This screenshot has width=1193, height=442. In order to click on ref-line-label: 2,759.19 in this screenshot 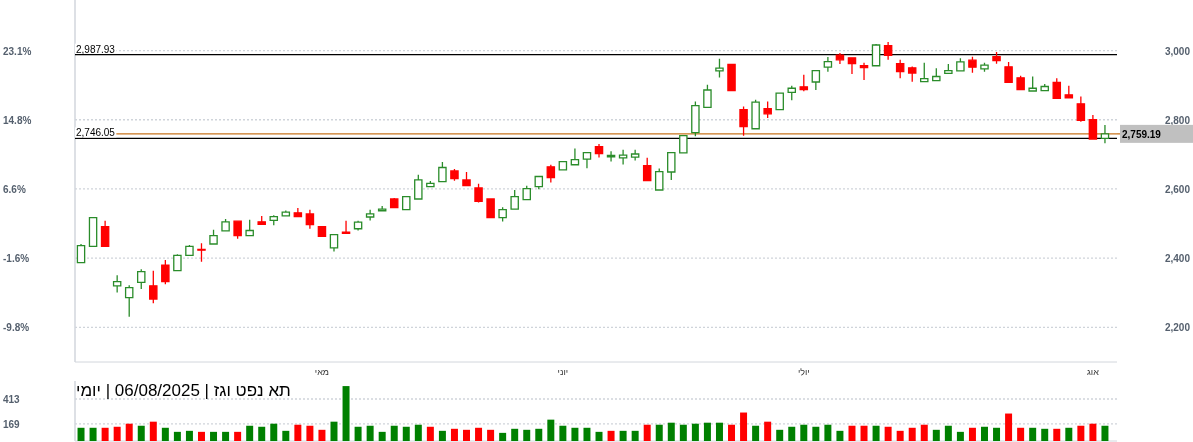, I will do `click(1142, 134)`.